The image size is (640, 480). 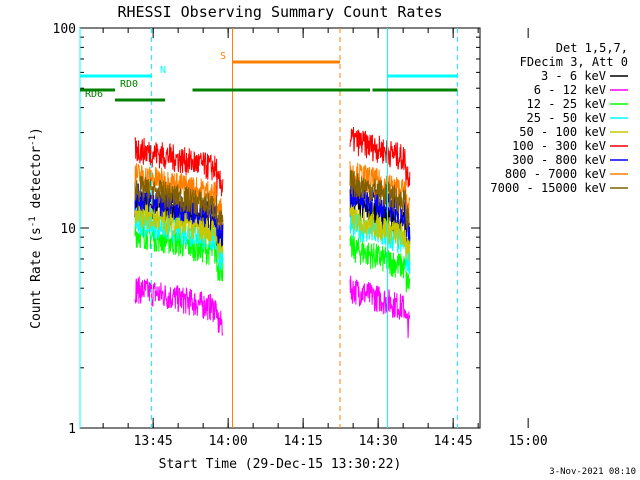 I want to click on series-6-12-keV, so click(x=272, y=307).